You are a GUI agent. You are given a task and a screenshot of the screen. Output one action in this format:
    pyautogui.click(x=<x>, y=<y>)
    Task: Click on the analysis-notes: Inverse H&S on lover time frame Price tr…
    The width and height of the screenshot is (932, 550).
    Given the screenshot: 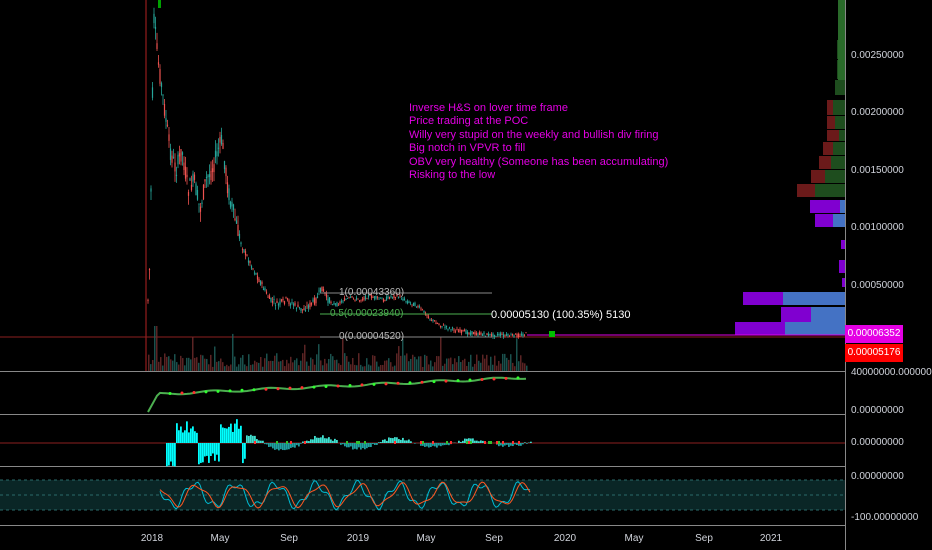 What is the action you would take?
    pyautogui.click(x=538, y=142)
    